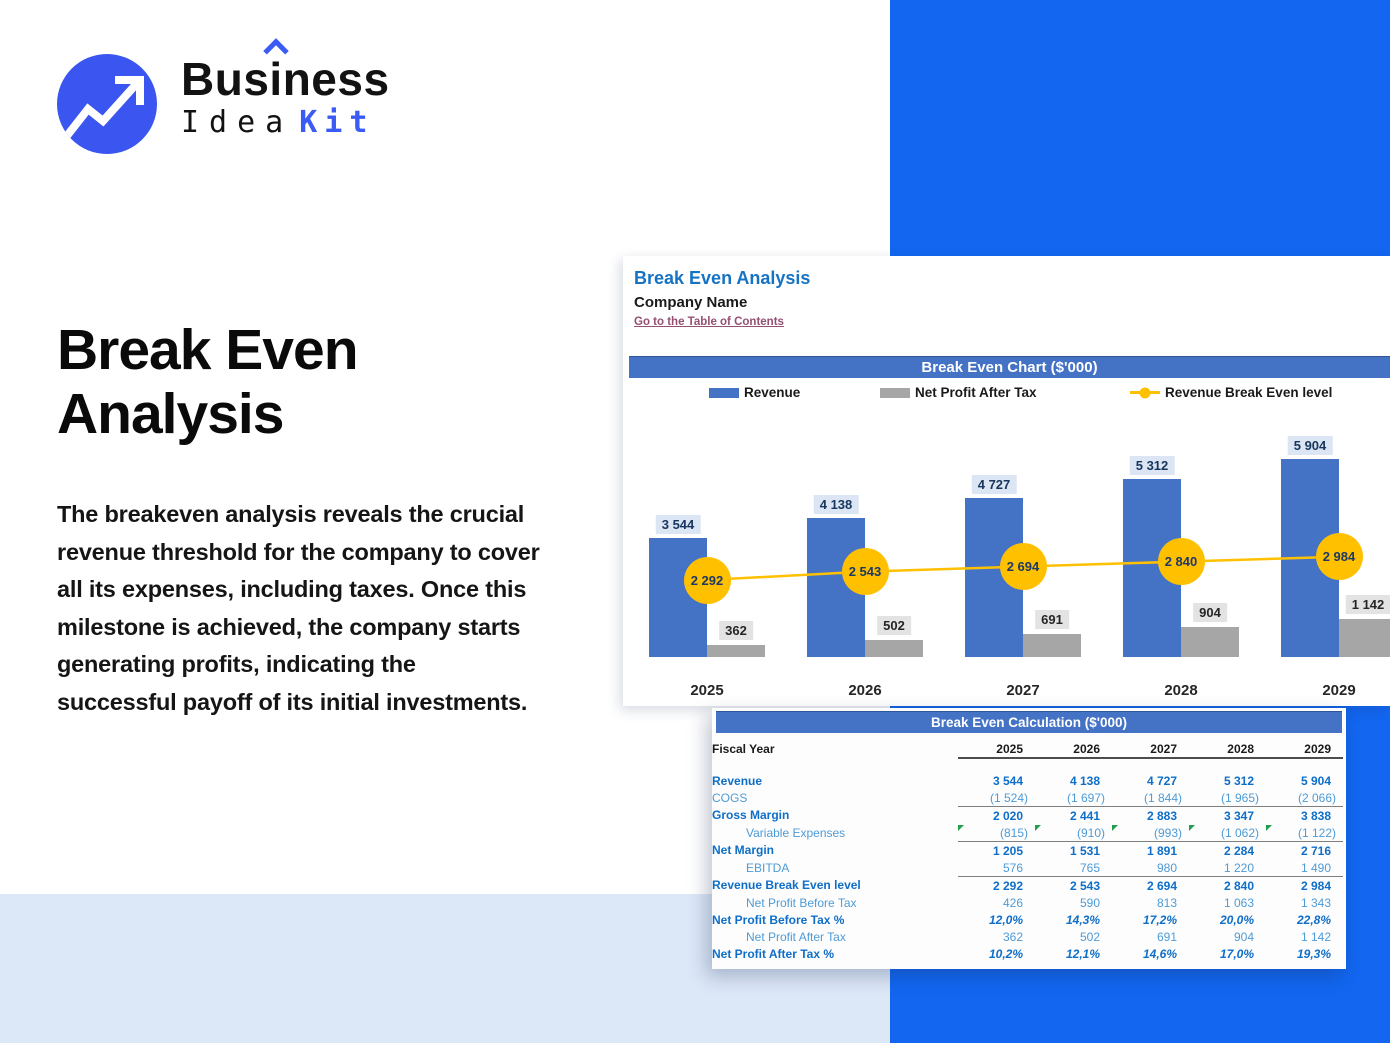 The height and width of the screenshot is (1043, 1390). What do you see at coordinates (996, 833) in the screenshot?
I see `value-cell: (815)` at bounding box center [996, 833].